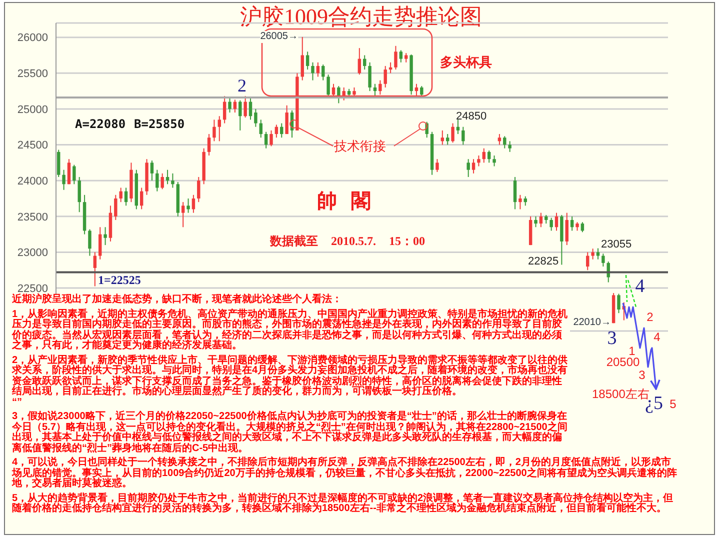 The height and width of the screenshot is (538, 722). I want to click on text: 5, so click(673, 404).